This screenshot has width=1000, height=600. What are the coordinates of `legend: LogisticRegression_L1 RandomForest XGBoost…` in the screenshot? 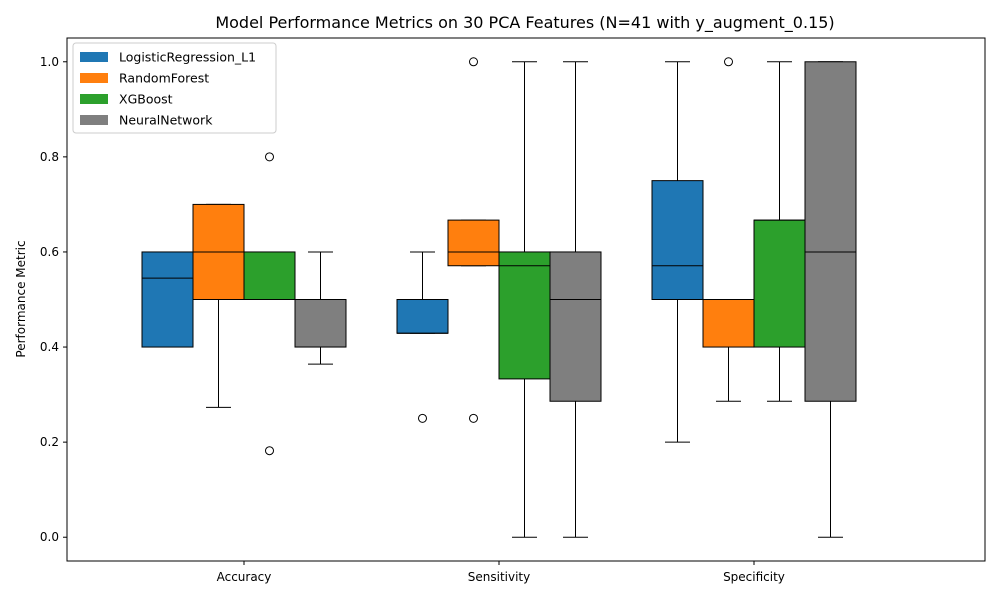 It's located at (174, 88).